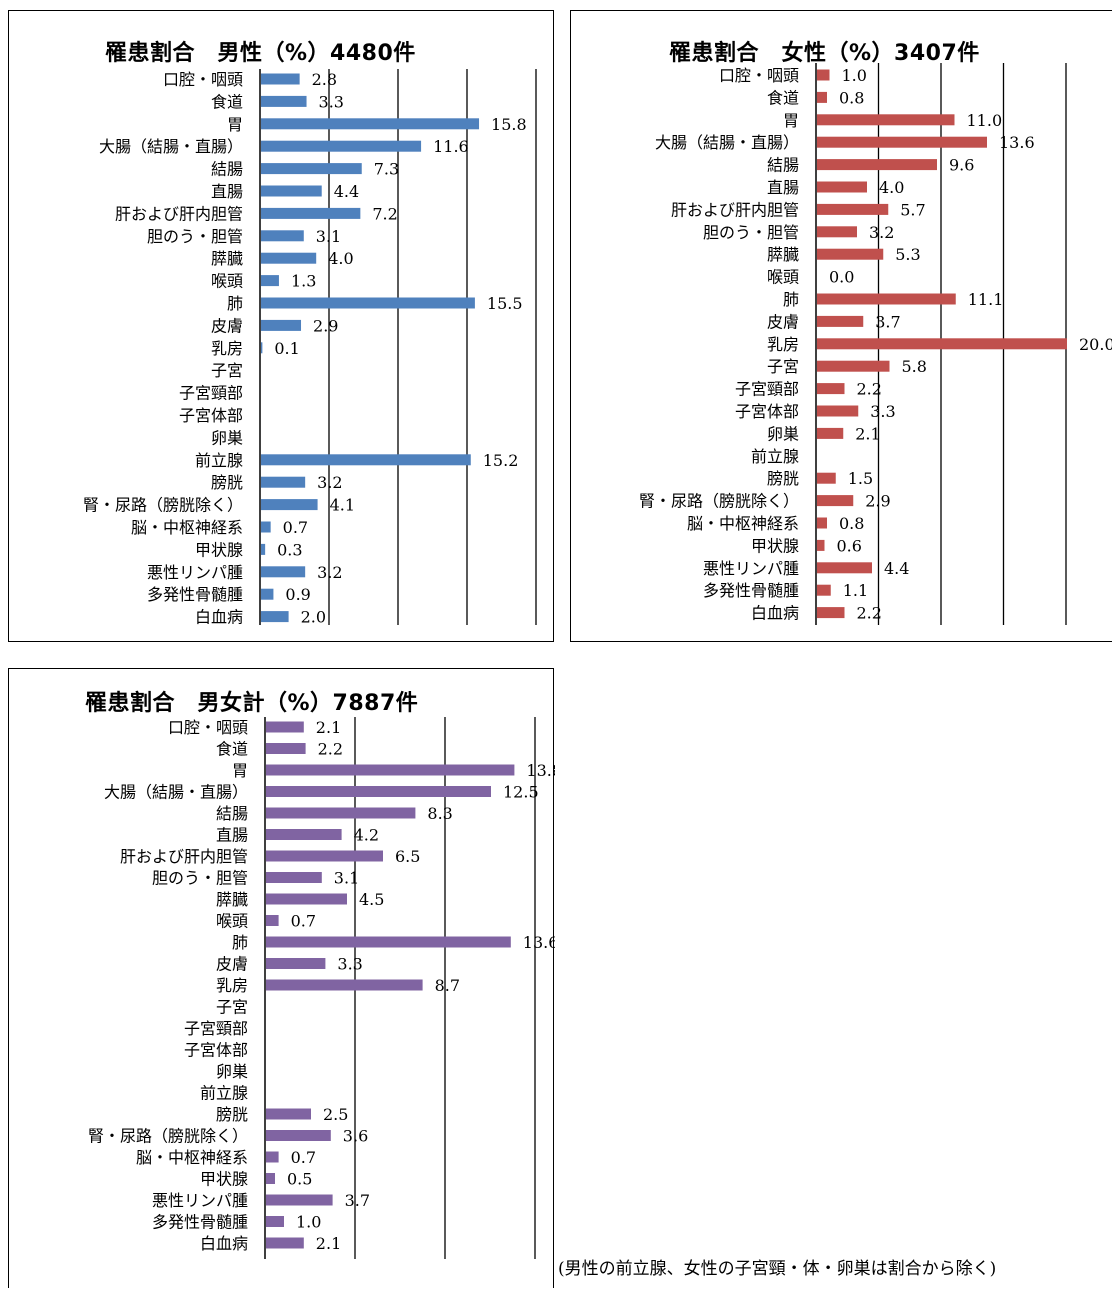  Describe the element at coordinates (366, 835) in the screenshot. I see `data-label: 4.2` at that location.